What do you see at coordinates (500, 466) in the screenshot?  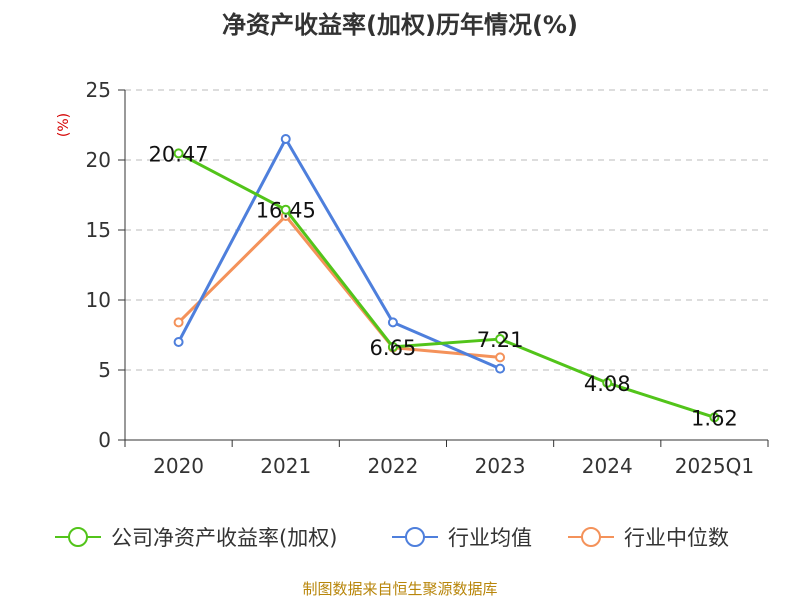 I see `x-tick-label: 2023` at bounding box center [500, 466].